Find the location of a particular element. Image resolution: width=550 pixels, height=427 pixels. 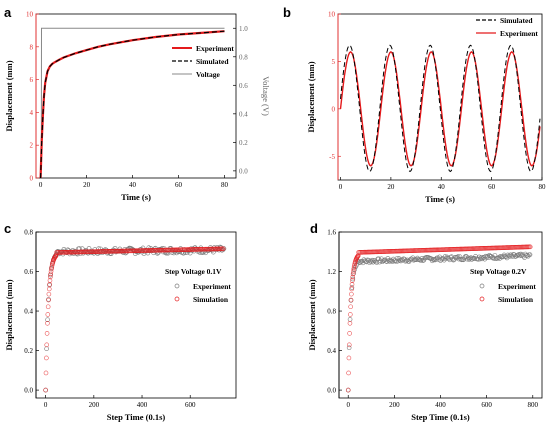

y-tick-label: 0.4 is located at coordinates (28, 312).